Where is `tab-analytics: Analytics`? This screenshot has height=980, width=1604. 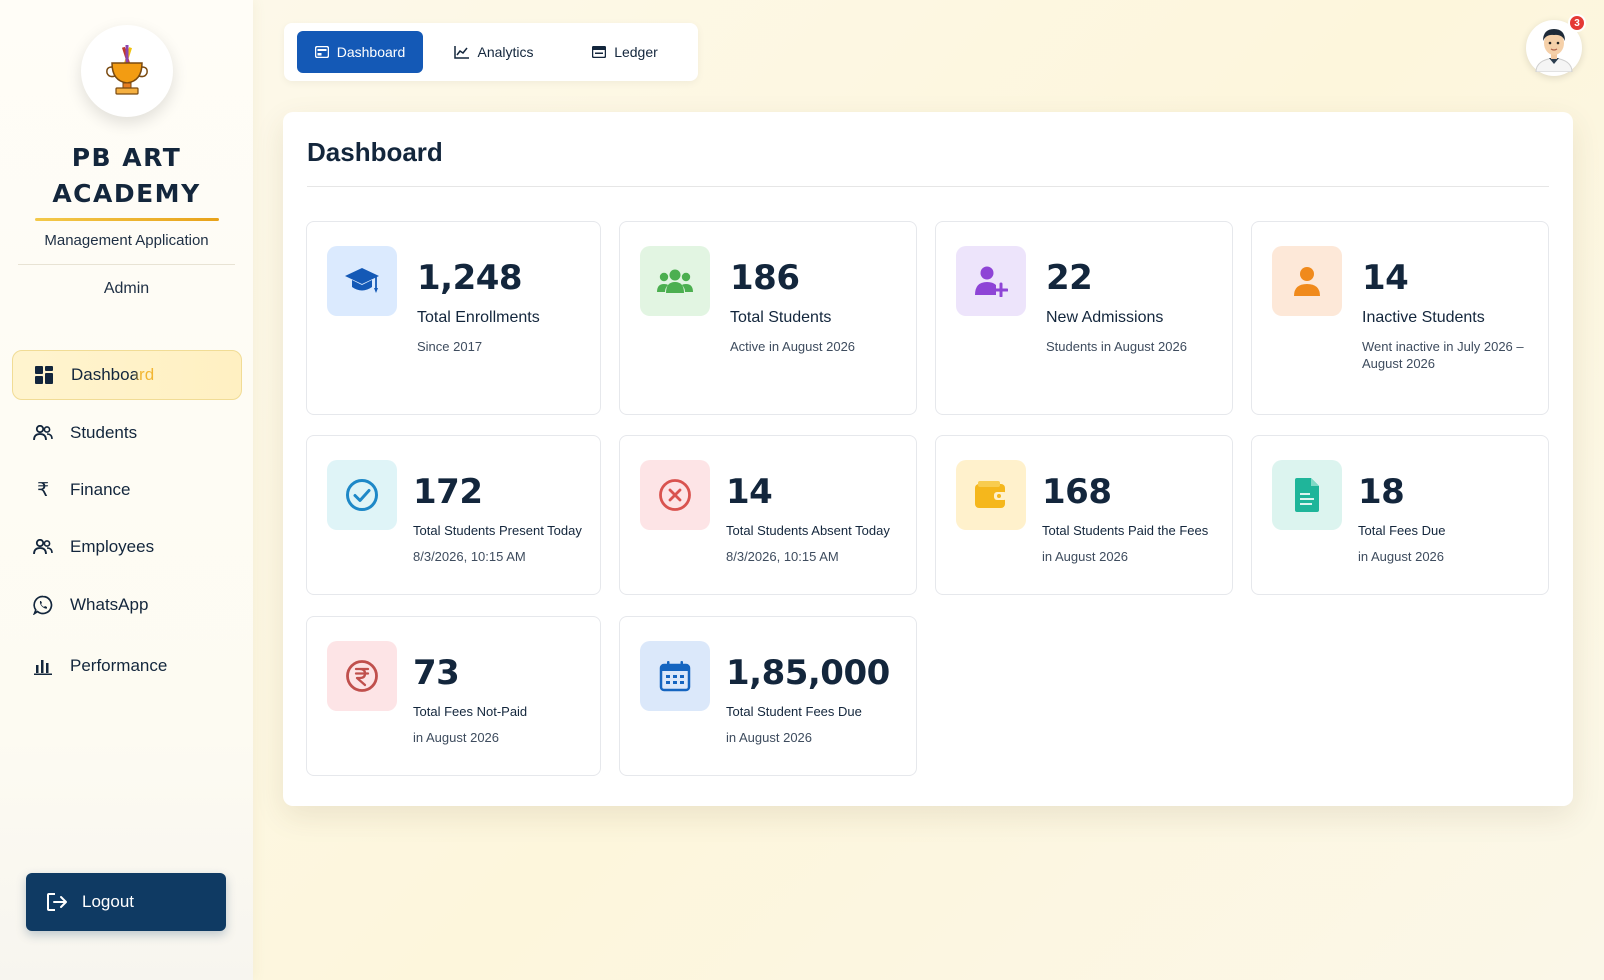
tab-analytics: Analytics is located at coordinates (494, 52).